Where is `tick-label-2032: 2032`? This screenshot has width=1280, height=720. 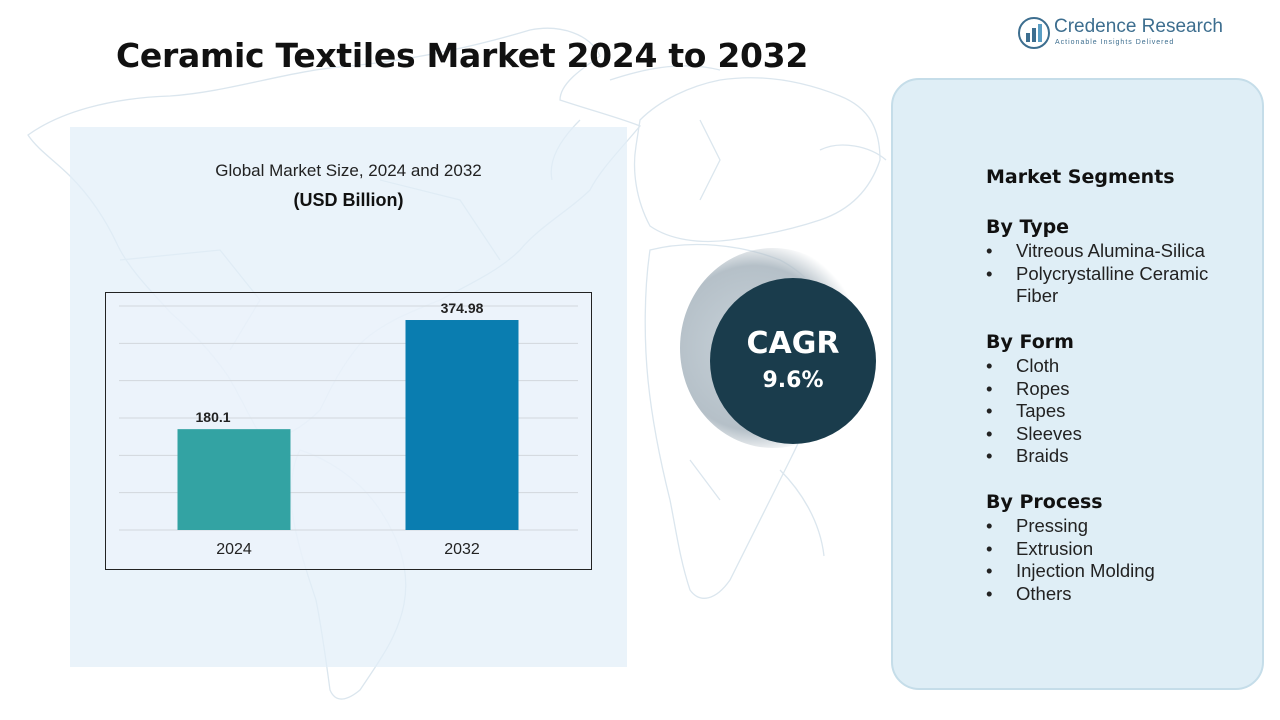
tick-label-2032: 2032 is located at coordinates (462, 549).